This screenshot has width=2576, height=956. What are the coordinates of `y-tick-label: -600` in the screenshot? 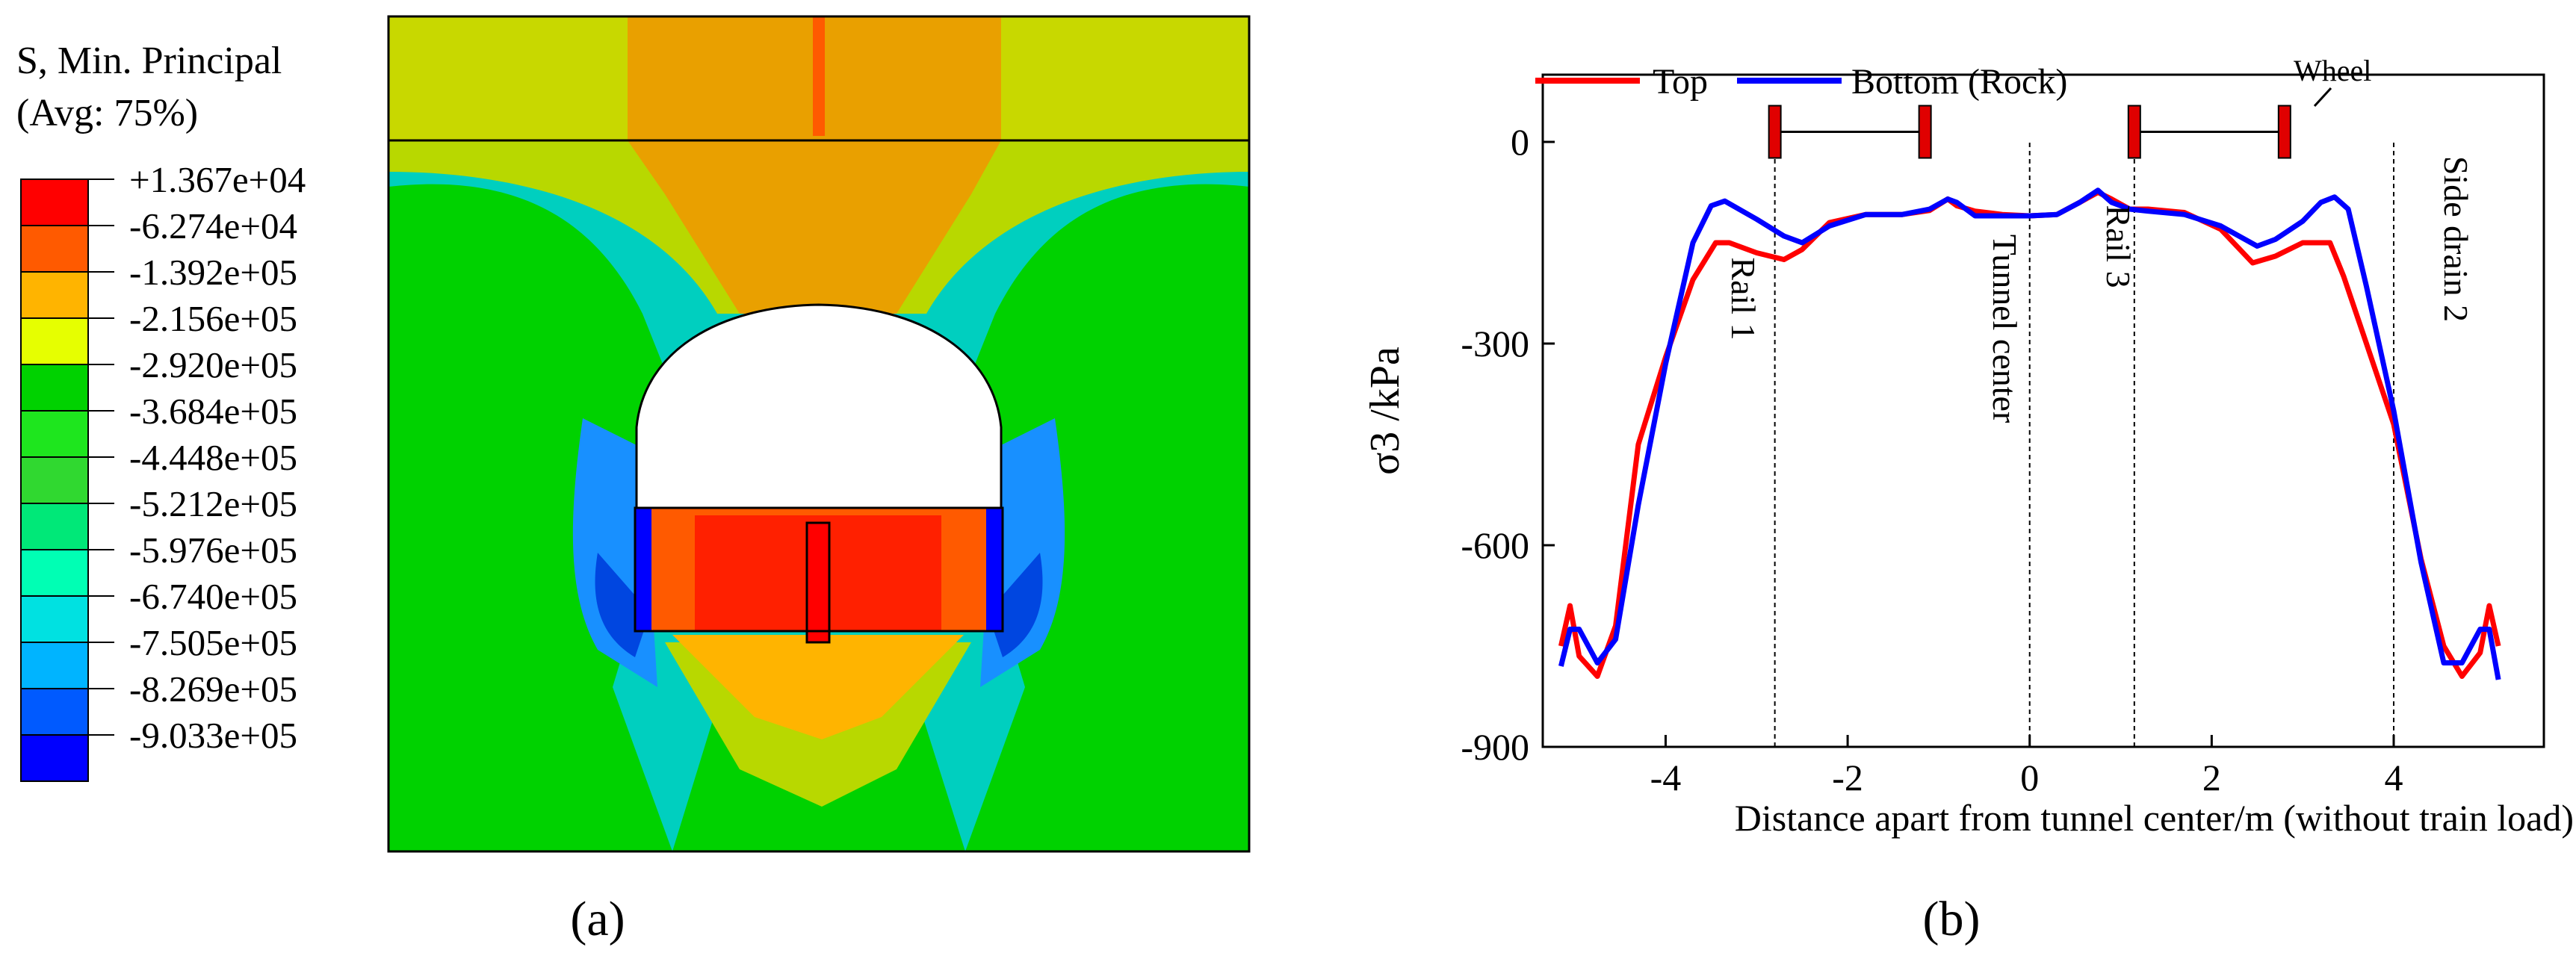 It's located at (1495, 545).